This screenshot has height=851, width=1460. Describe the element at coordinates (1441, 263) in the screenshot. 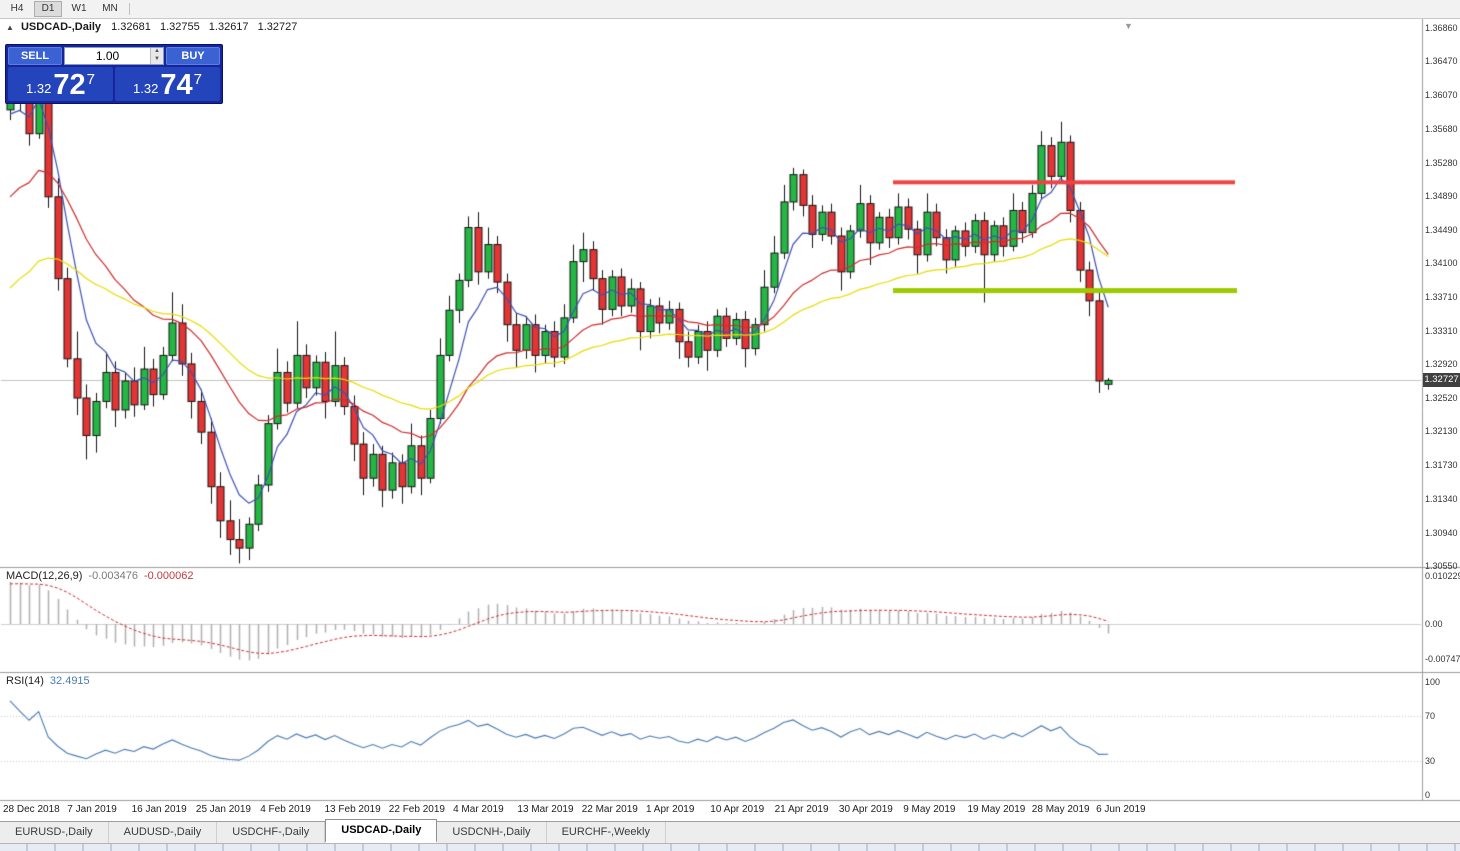

I see `price-axis-label: 1.34100` at that location.